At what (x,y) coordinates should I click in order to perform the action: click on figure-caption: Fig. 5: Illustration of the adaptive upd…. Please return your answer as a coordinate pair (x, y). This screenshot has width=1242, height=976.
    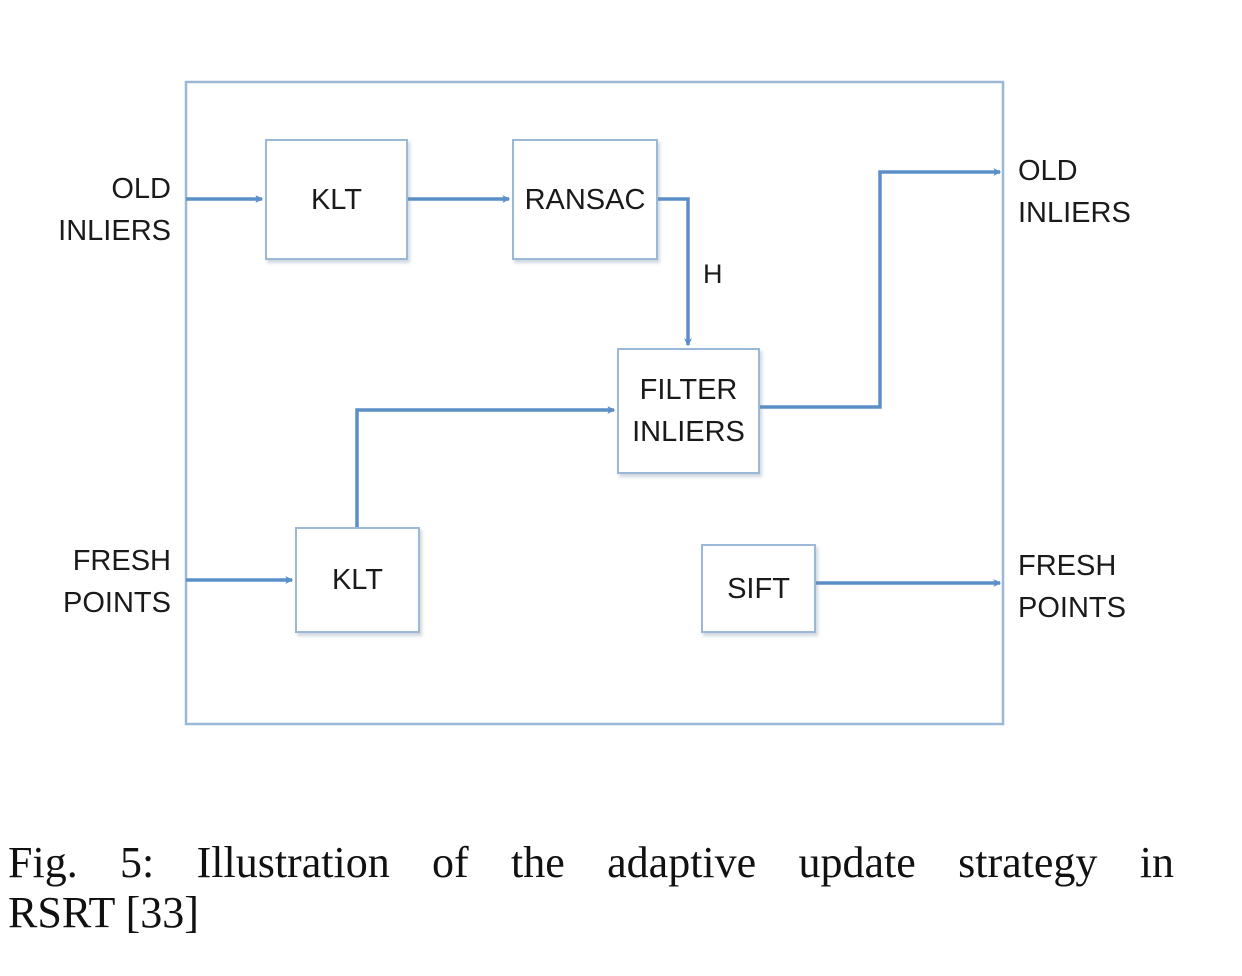
    Looking at the image, I should click on (591, 888).